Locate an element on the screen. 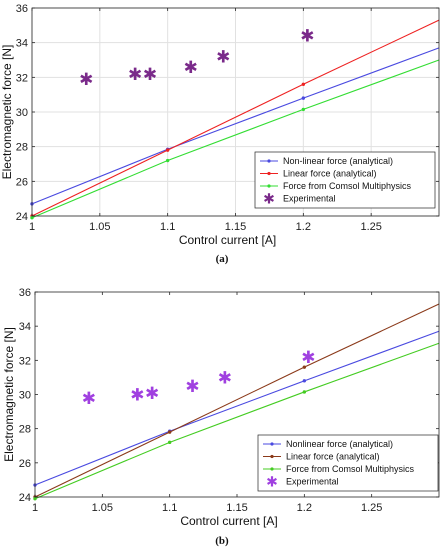  legend-entry: Non-linear force (analytical) is located at coordinates (338, 161).